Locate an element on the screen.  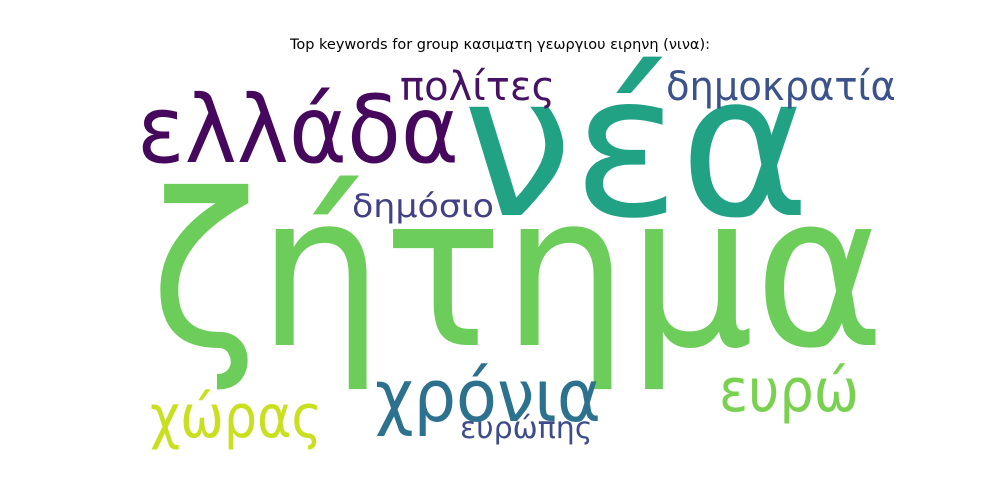
word-9: δημόσιο is located at coordinates (423, 205).